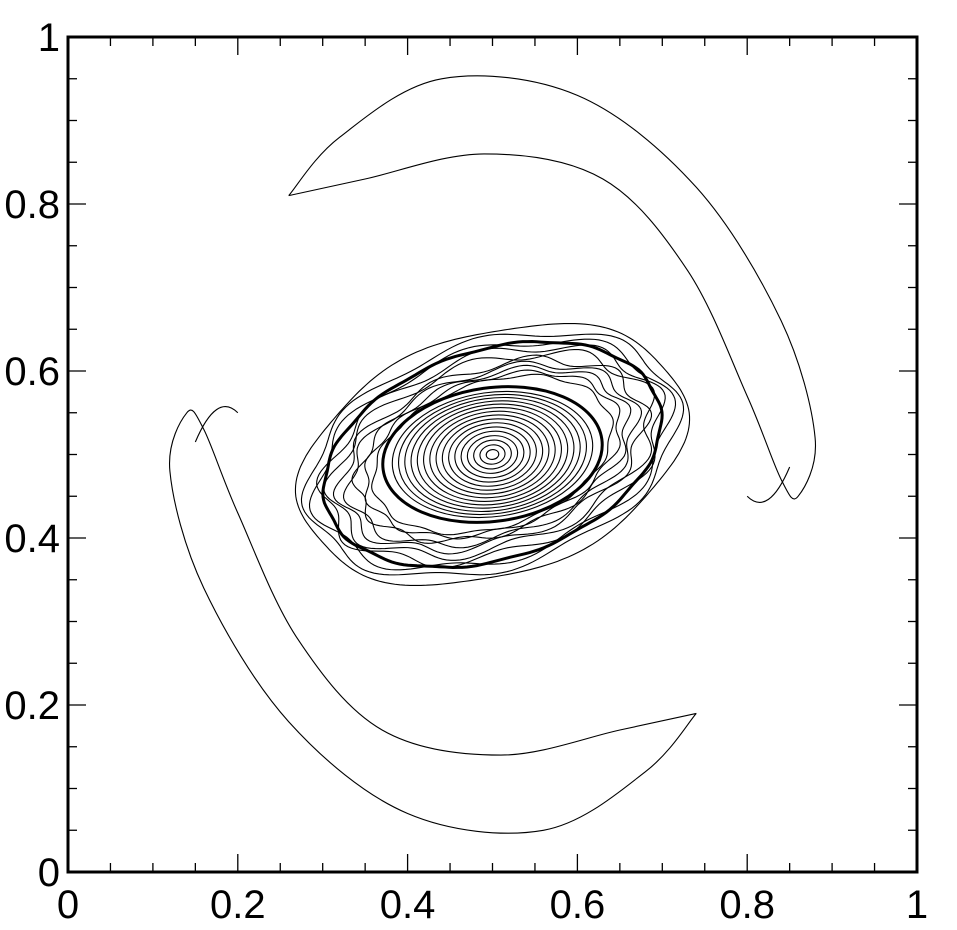 The image size is (957, 930). I want to click on y-tick-label: 0, so click(49, 873).